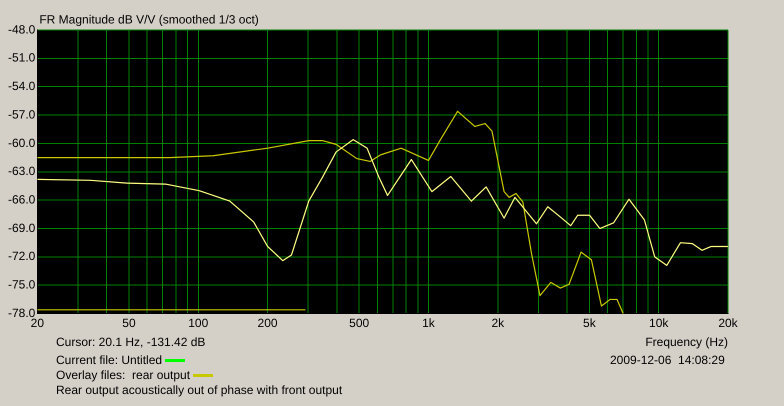  Describe the element at coordinates (129, 323) in the screenshot. I see `x-tick-label: 50` at that location.